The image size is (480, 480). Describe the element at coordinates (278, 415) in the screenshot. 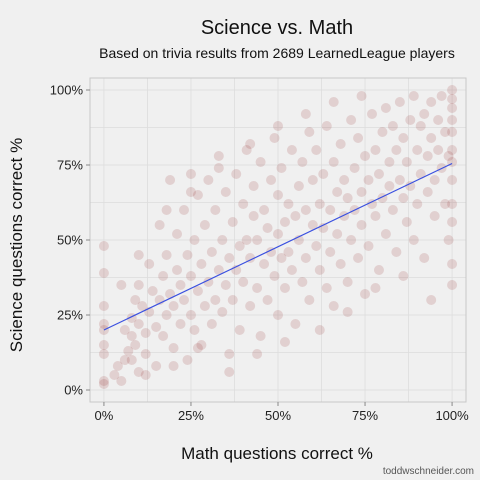

I see `x-tick-label: 50%` at that location.